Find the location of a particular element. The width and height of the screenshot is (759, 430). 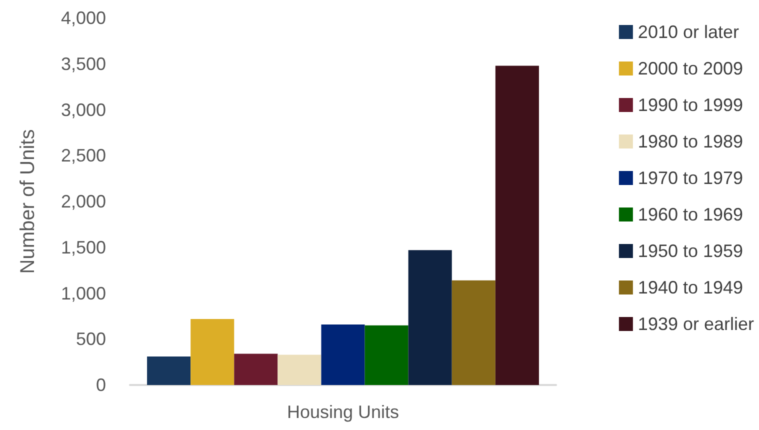

y-axis-title: Number of Units is located at coordinates (28, 201).